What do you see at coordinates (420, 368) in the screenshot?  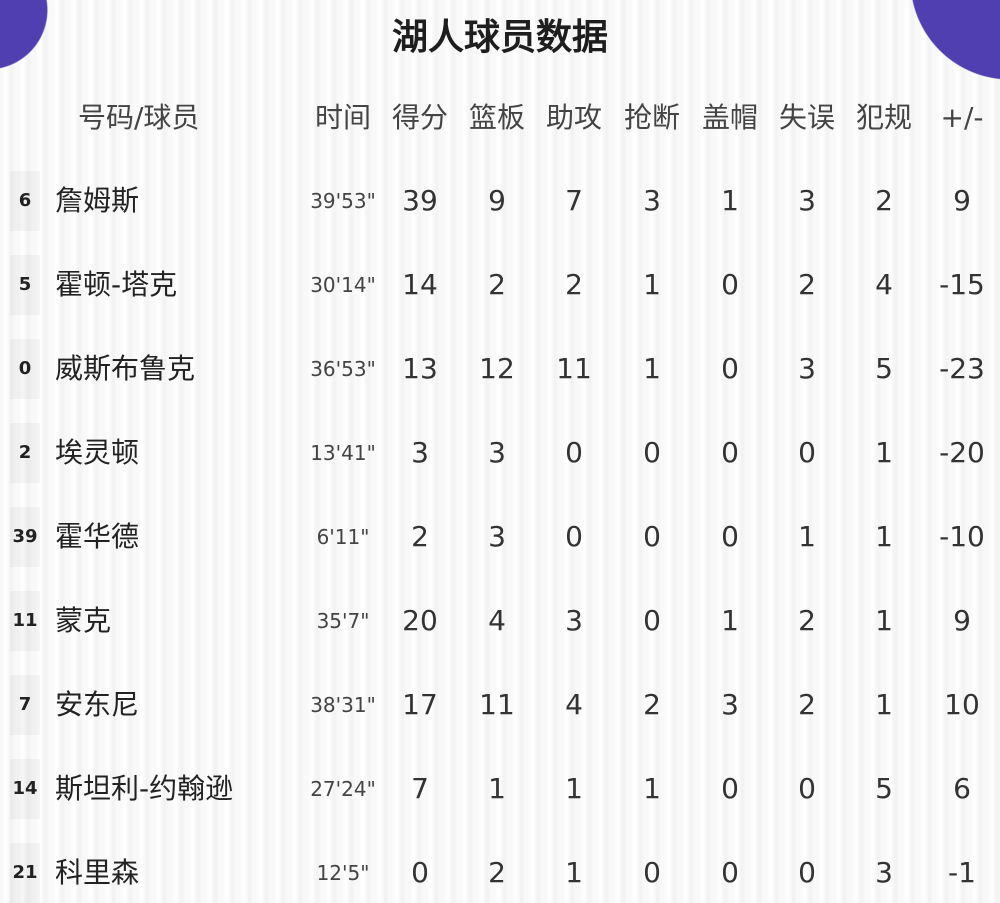 I see `stat-pts: 13` at bounding box center [420, 368].